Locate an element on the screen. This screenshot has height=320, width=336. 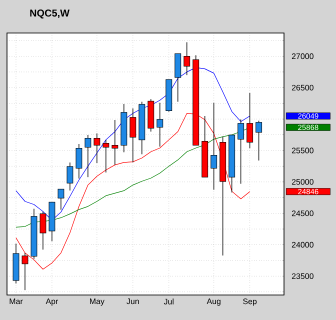
y-tick-label: 23500 is located at coordinates (303, 276).